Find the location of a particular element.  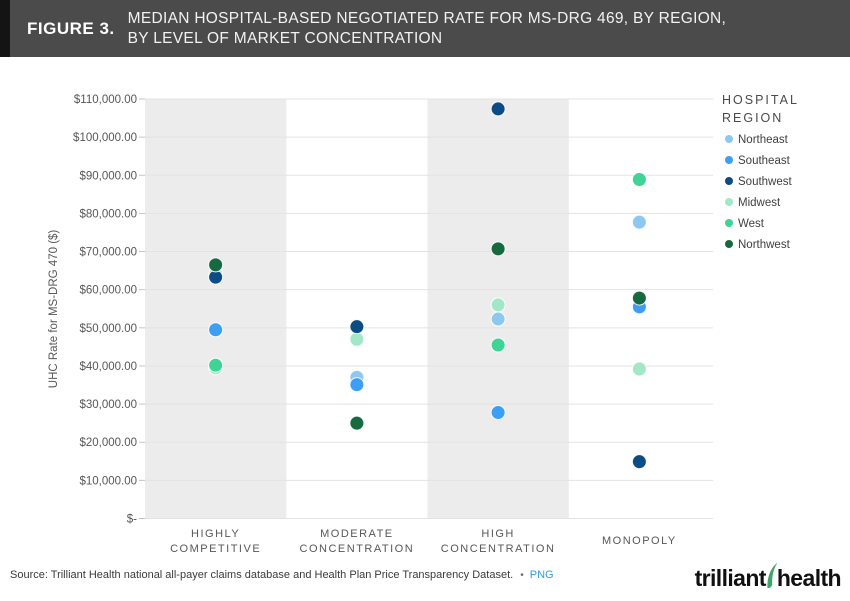

y-tick-label: $30,000.00 is located at coordinates (108, 405).